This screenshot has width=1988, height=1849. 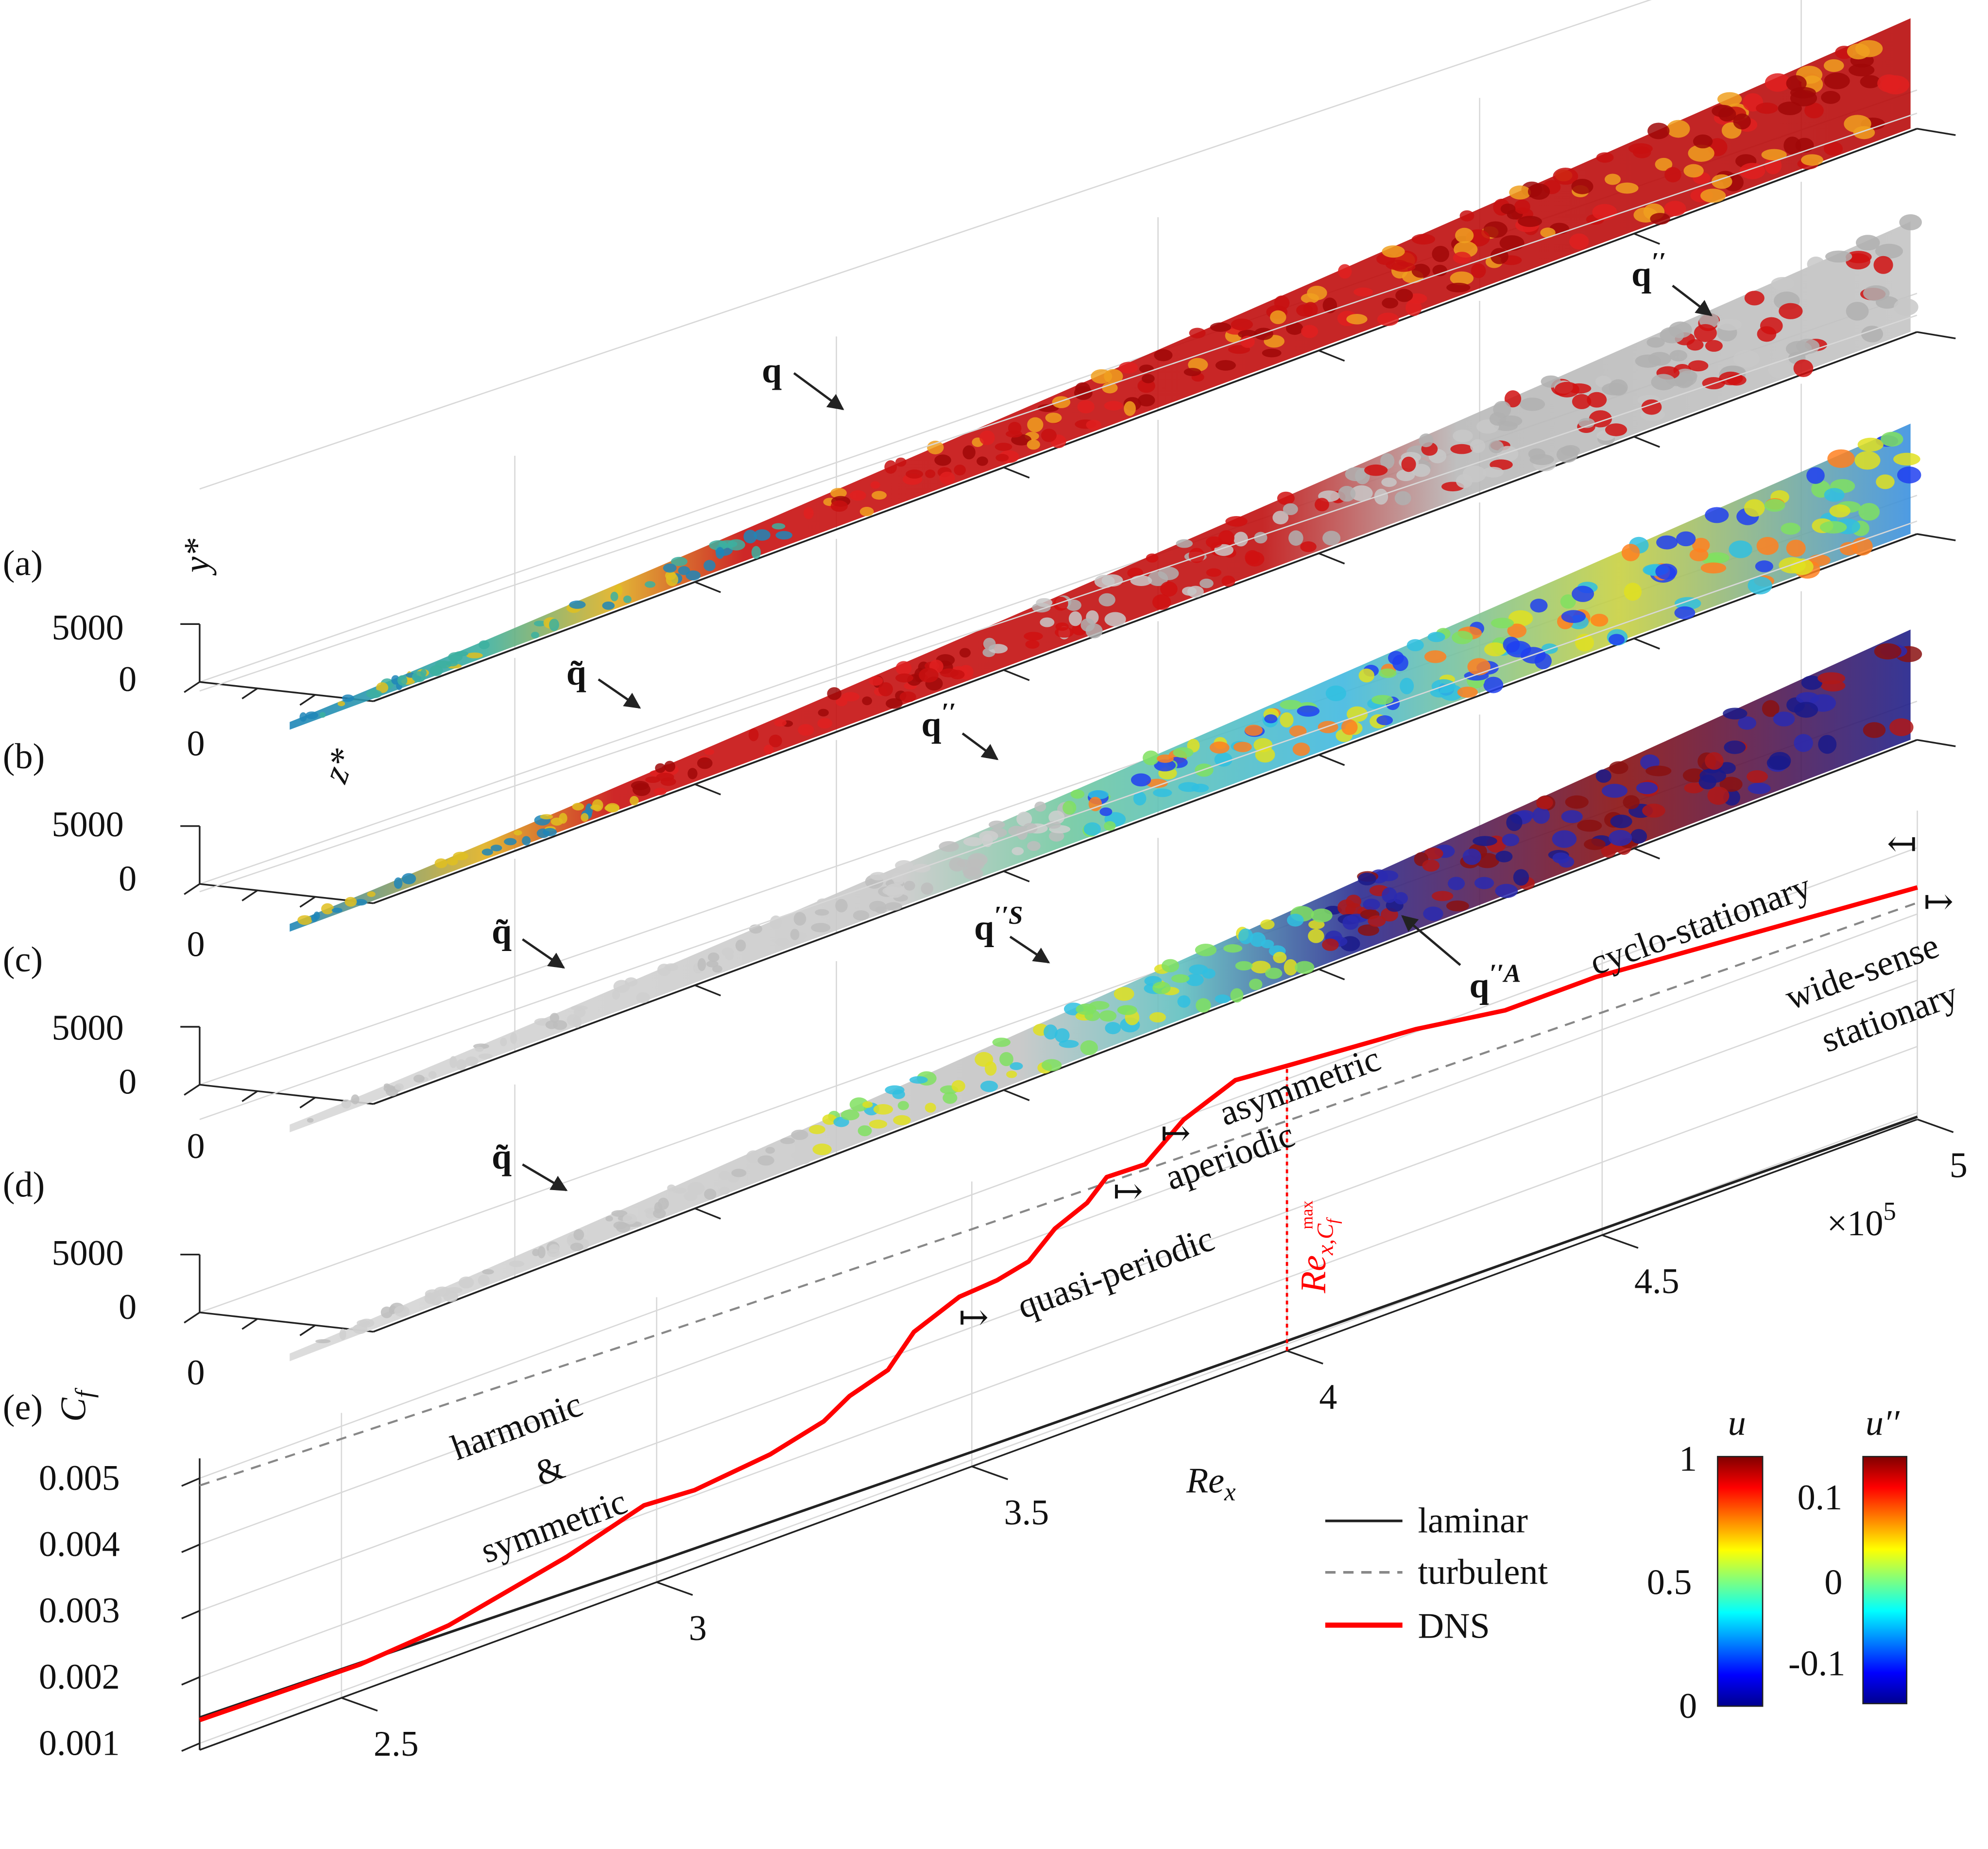 I want to click on panel-c-ticks: 5000 0 0, so click(x=128, y=1087).